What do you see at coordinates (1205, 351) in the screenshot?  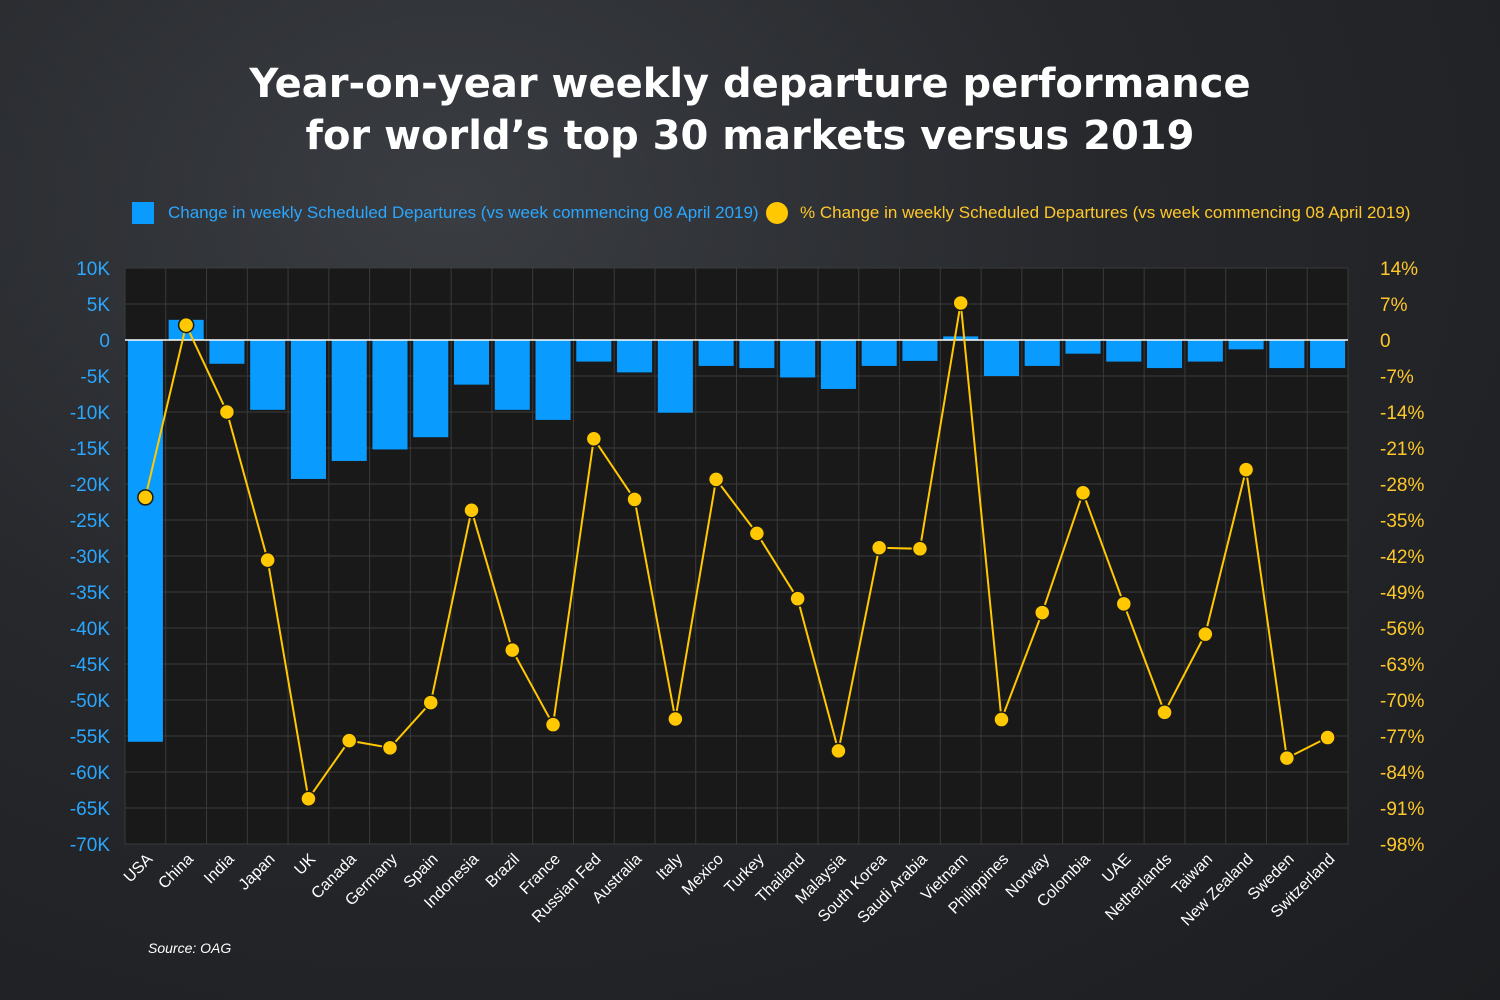 I see `bar-taiwan` at bounding box center [1205, 351].